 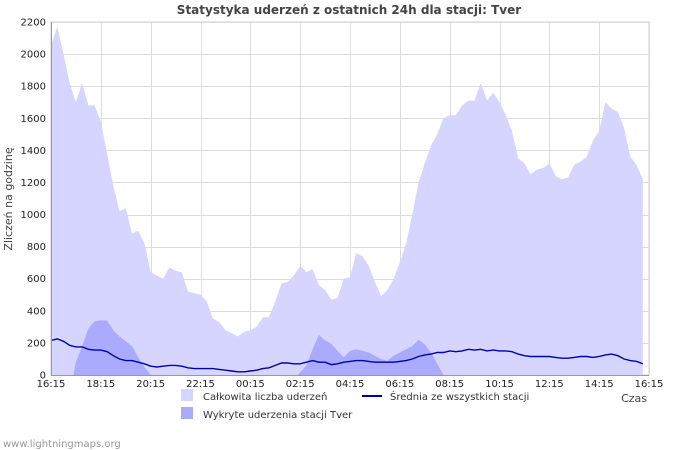 What do you see at coordinates (33, 151) in the screenshot?
I see `y-tick-label: 1400` at bounding box center [33, 151].